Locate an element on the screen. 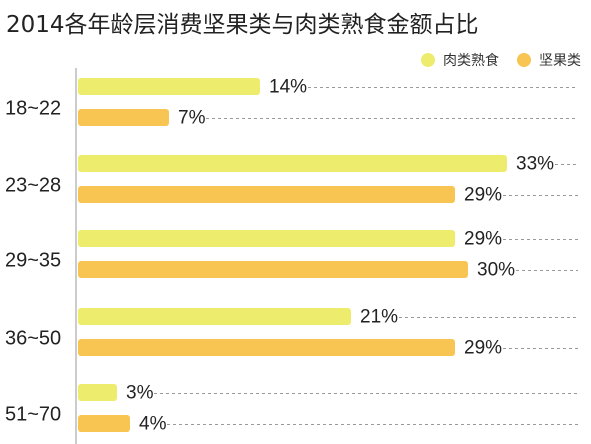 The height and width of the screenshot is (444, 591). data-label: 3% is located at coordinates (140, 393).